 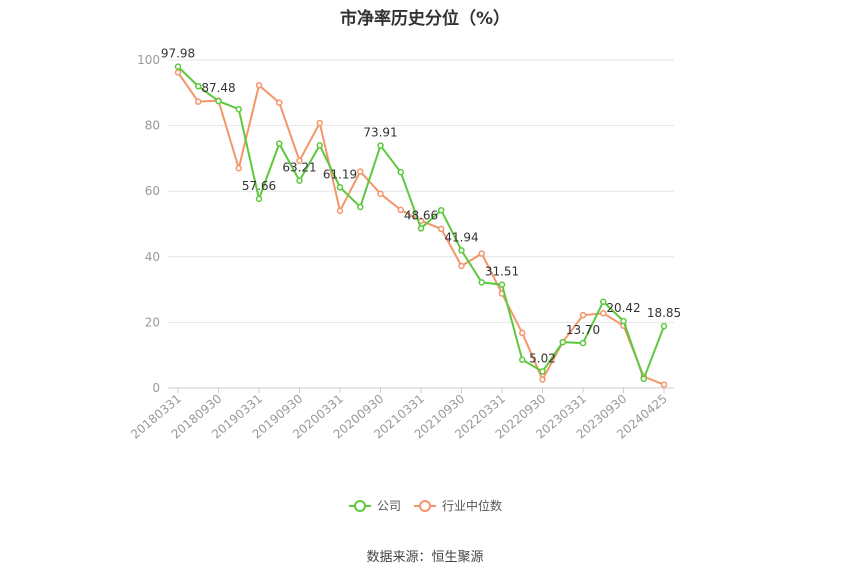 I want to click on data-label: 87.48, so click(x=218, y=88).